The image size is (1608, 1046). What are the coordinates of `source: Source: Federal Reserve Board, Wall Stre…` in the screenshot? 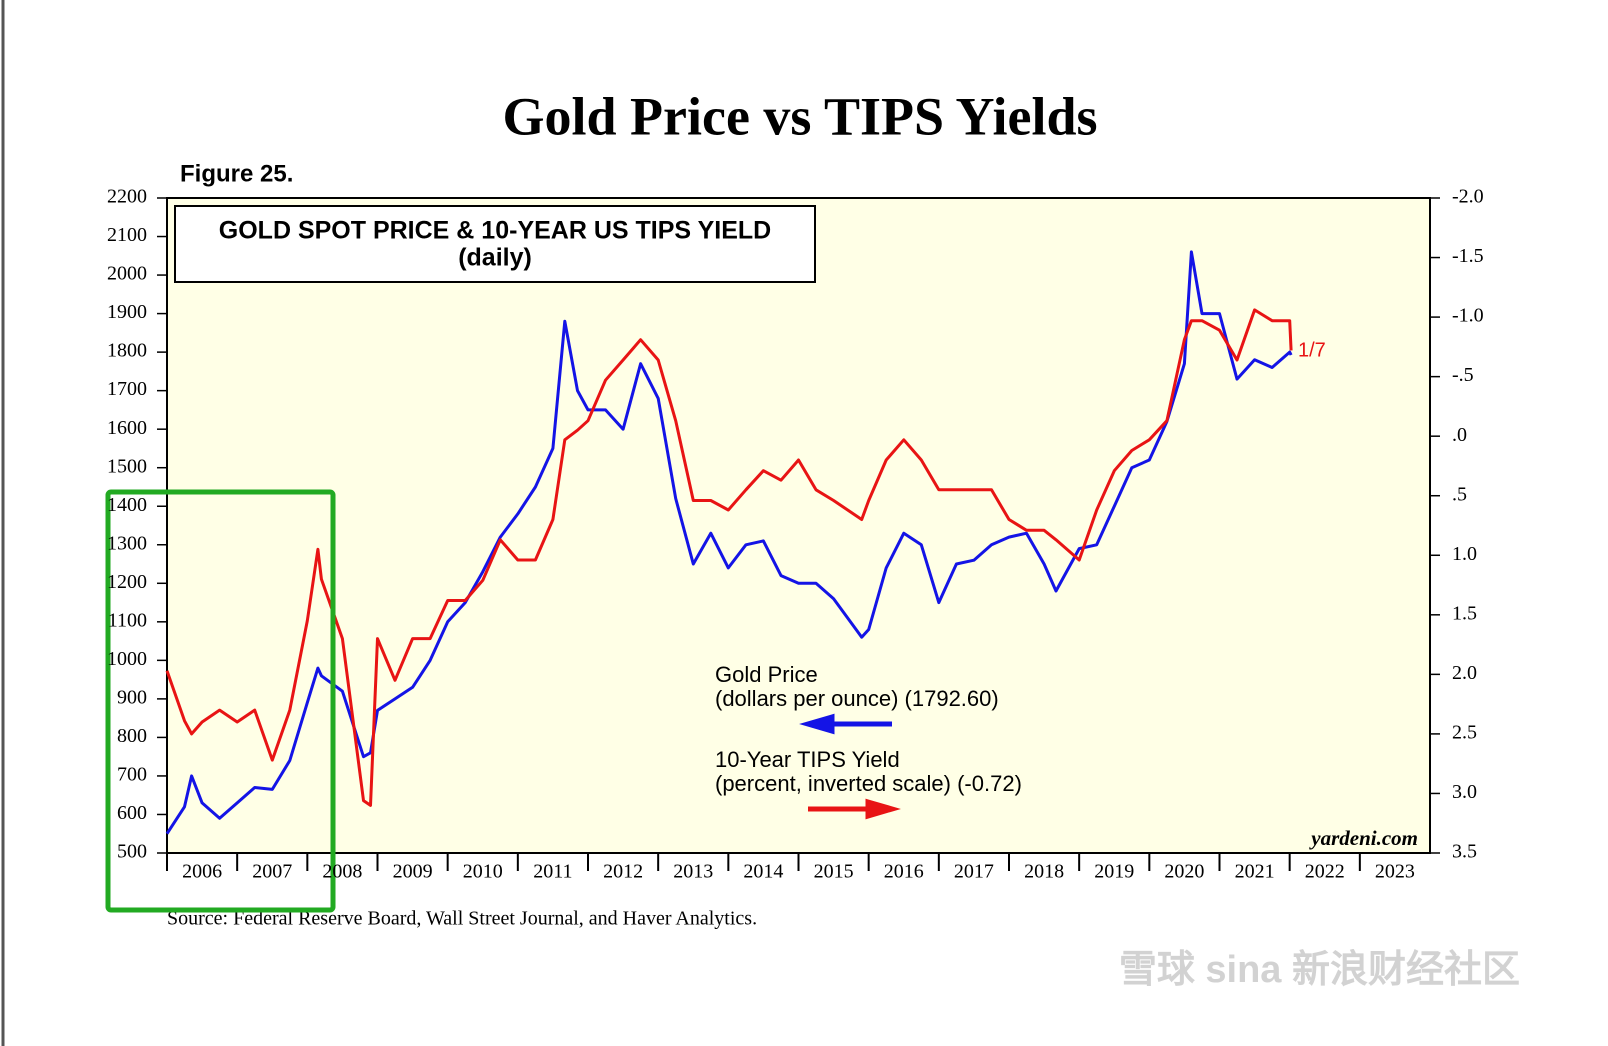 It's located at (462, 919).